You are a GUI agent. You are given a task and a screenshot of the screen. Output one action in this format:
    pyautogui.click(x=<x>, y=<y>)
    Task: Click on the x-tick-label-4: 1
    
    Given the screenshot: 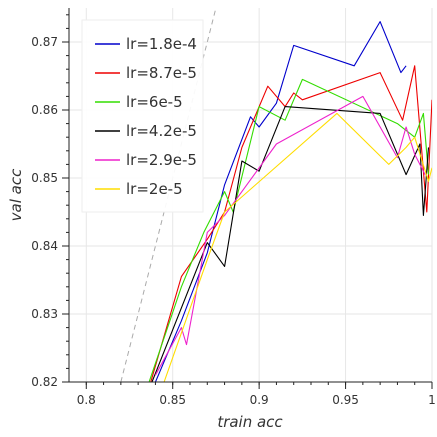 What is the action you would take?
    pyautogui.click(x=432, y=400)
    